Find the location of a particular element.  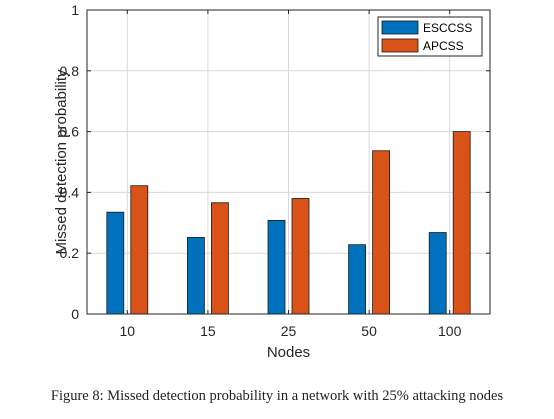

y-tick-label: 0 is located at coordinates (75, 314).